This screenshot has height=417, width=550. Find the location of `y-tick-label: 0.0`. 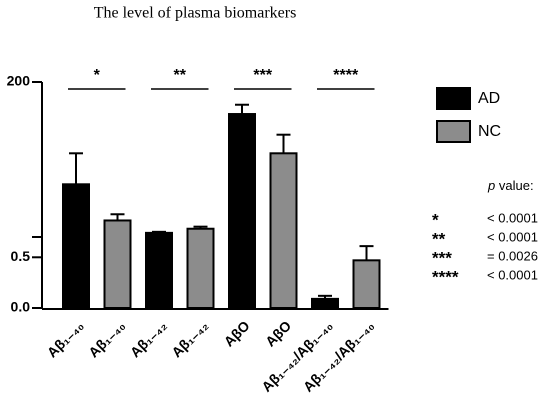

y-tick-label: 0.0 is located at coordinates (21, 307).